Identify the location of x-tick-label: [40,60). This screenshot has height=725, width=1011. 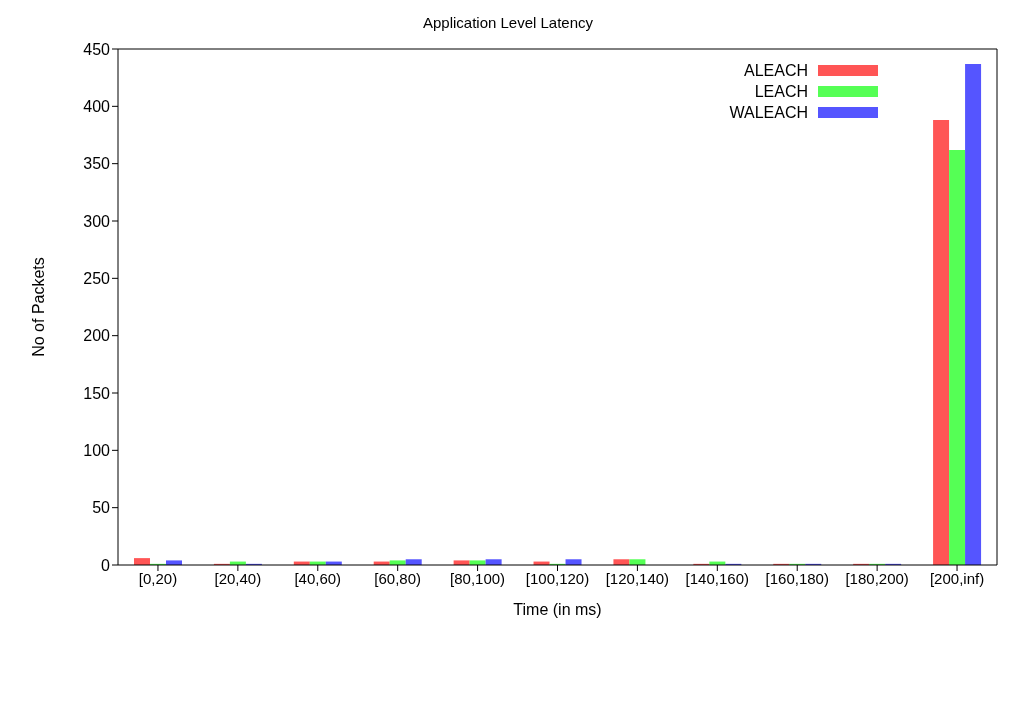
(318, 578).